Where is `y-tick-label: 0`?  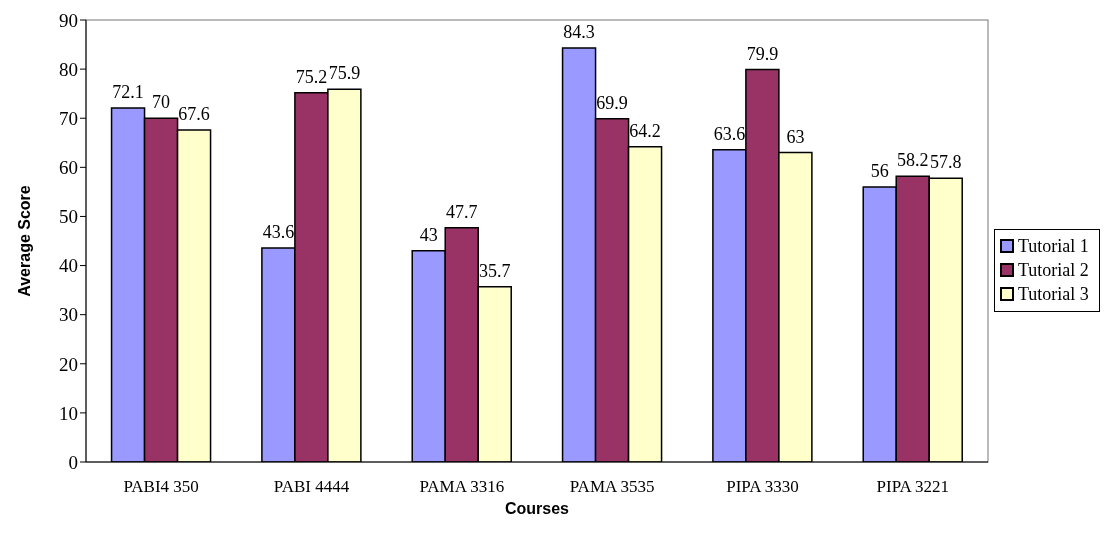 y-tick-label: 0 is located at coordinates (73, 462).